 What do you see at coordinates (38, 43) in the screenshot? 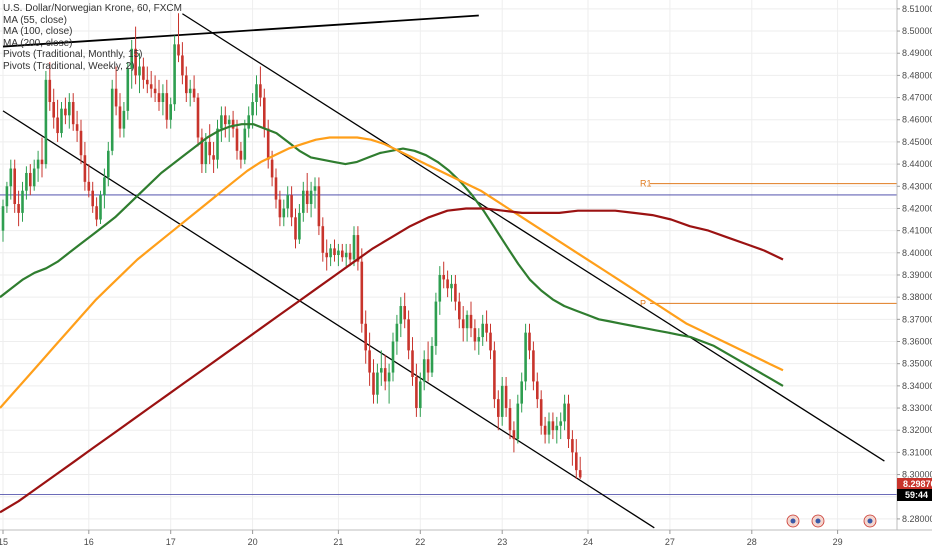
I see `legend-ma200: MA (200, close)` at bounding box center [38, 43].